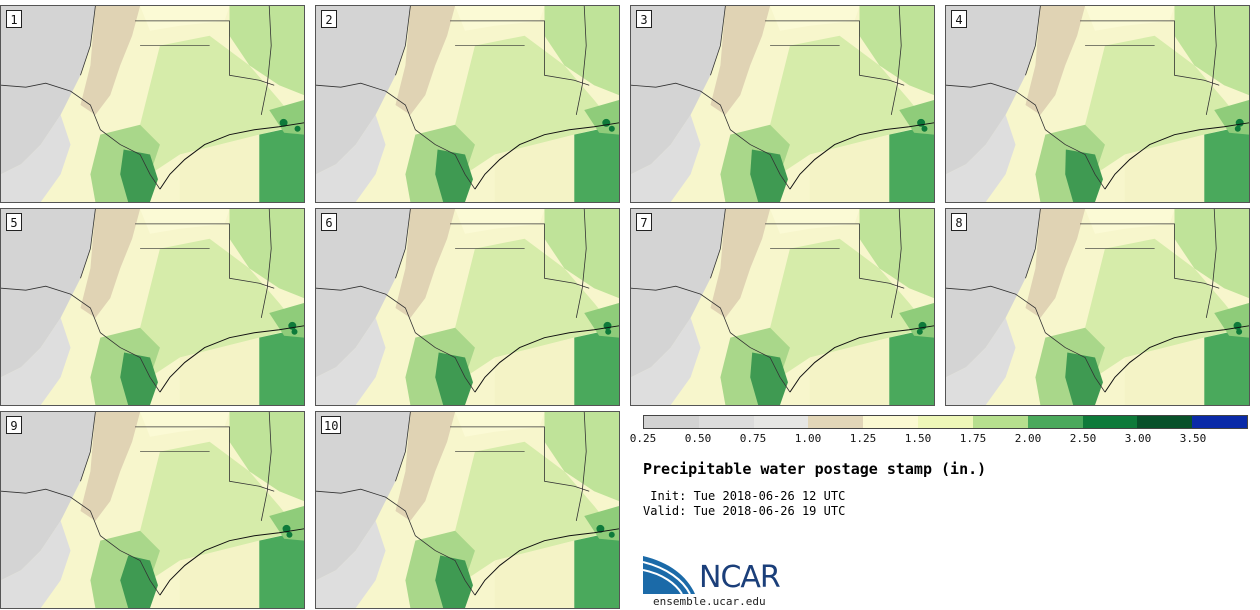 Image resolution: width=1260 pixels, height=610 pixels. I want to click on panel-number-label: 1, so click(14, 19).